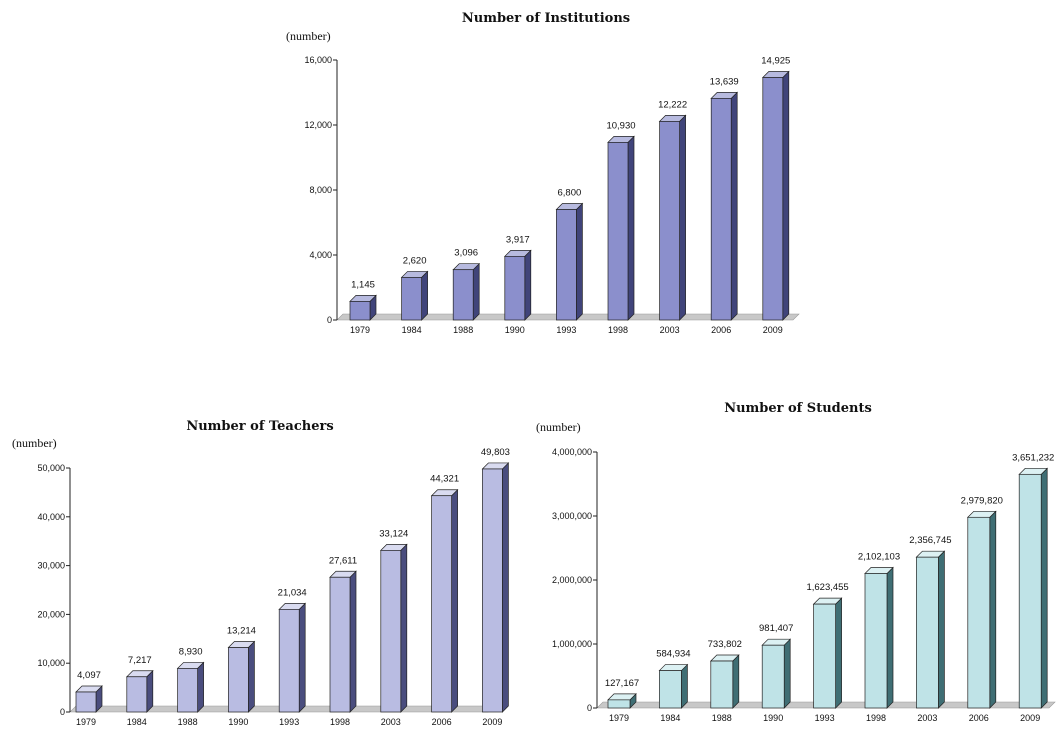 The width and height of the screenshot is (1056, 729). What do you see at coordinates (622, 683) in the screenshot?
I see `data-label: 127,167` at bounding box center [622, 683].